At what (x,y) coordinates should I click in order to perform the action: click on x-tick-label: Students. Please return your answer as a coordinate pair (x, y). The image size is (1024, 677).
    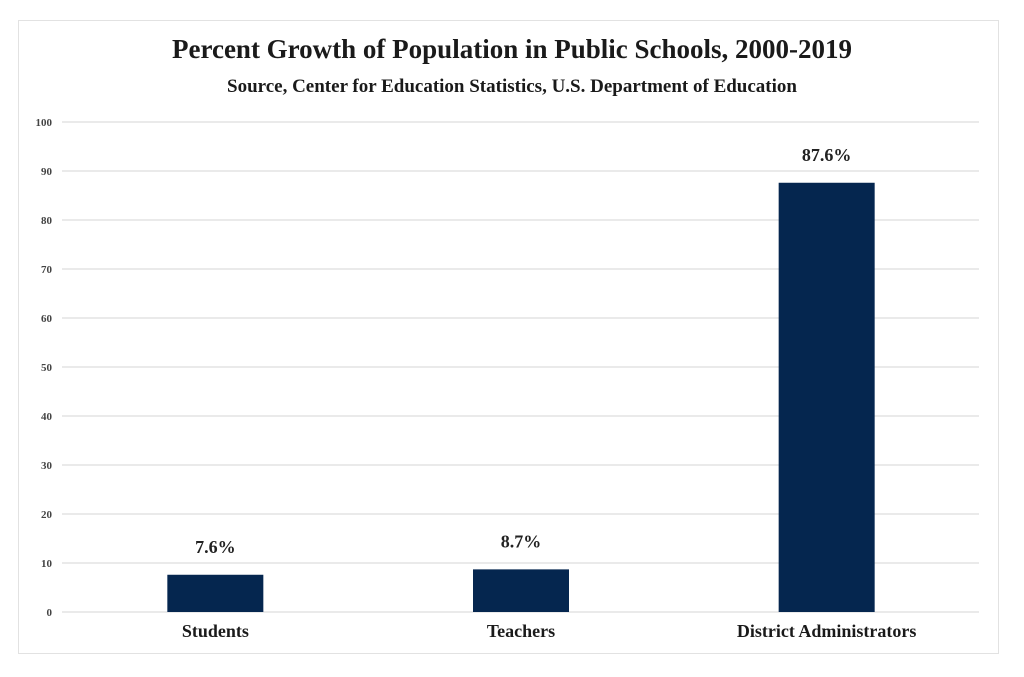
    Looking at the image, I should click on (215, 631).